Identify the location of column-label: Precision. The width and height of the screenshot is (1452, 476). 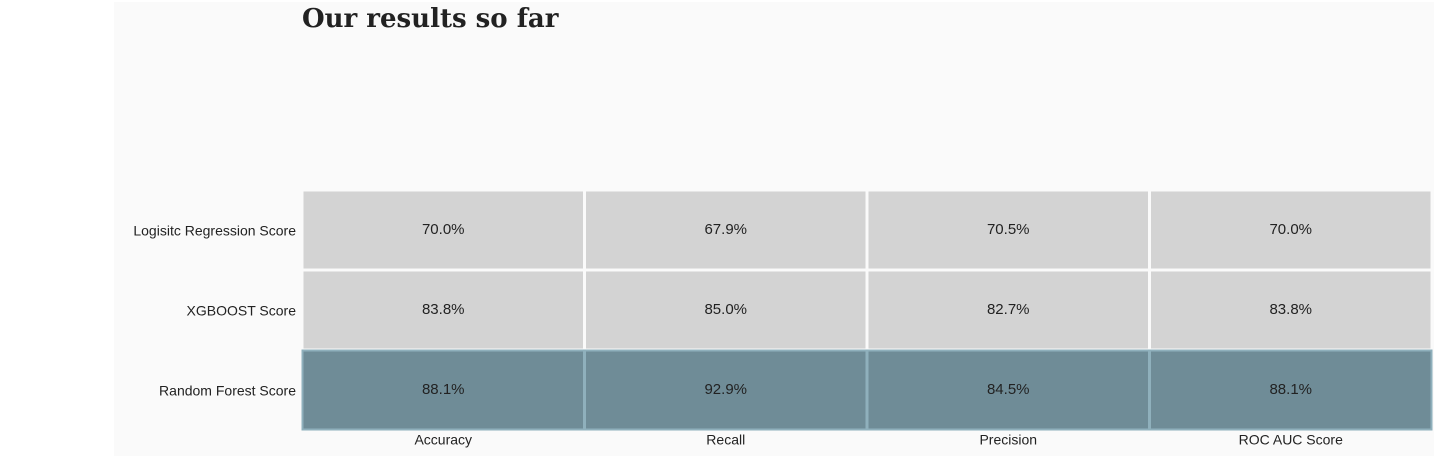
(1008, 440).